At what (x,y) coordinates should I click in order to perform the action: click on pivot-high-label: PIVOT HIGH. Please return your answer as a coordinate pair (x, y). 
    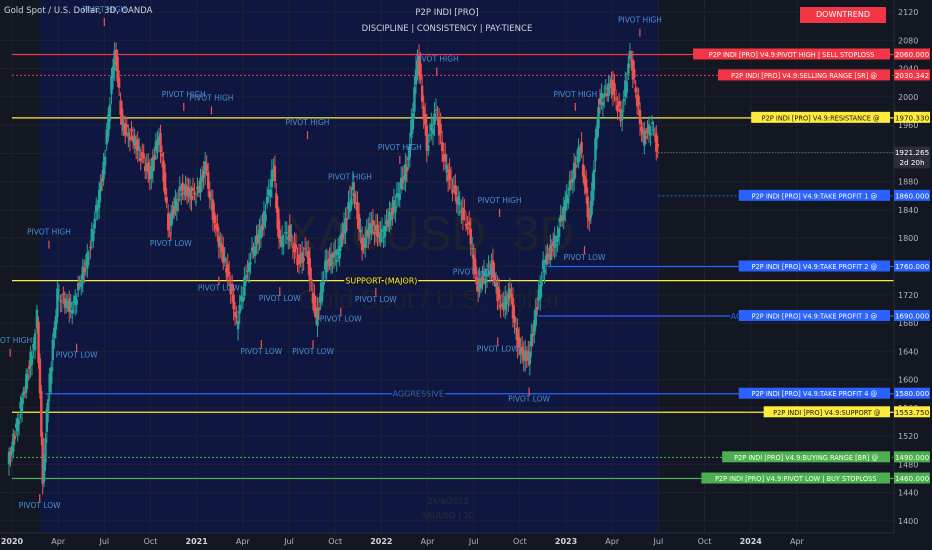
    Looking at the image, I should click on (184, 94).